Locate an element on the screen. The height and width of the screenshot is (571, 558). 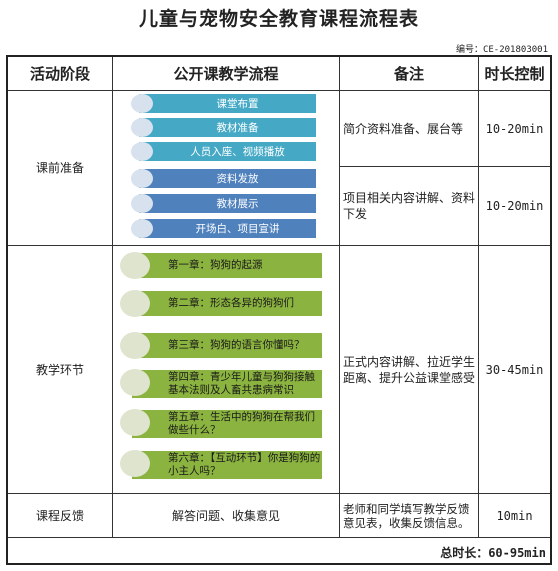
header-note: 备注 is located at coordinates (408, 74).